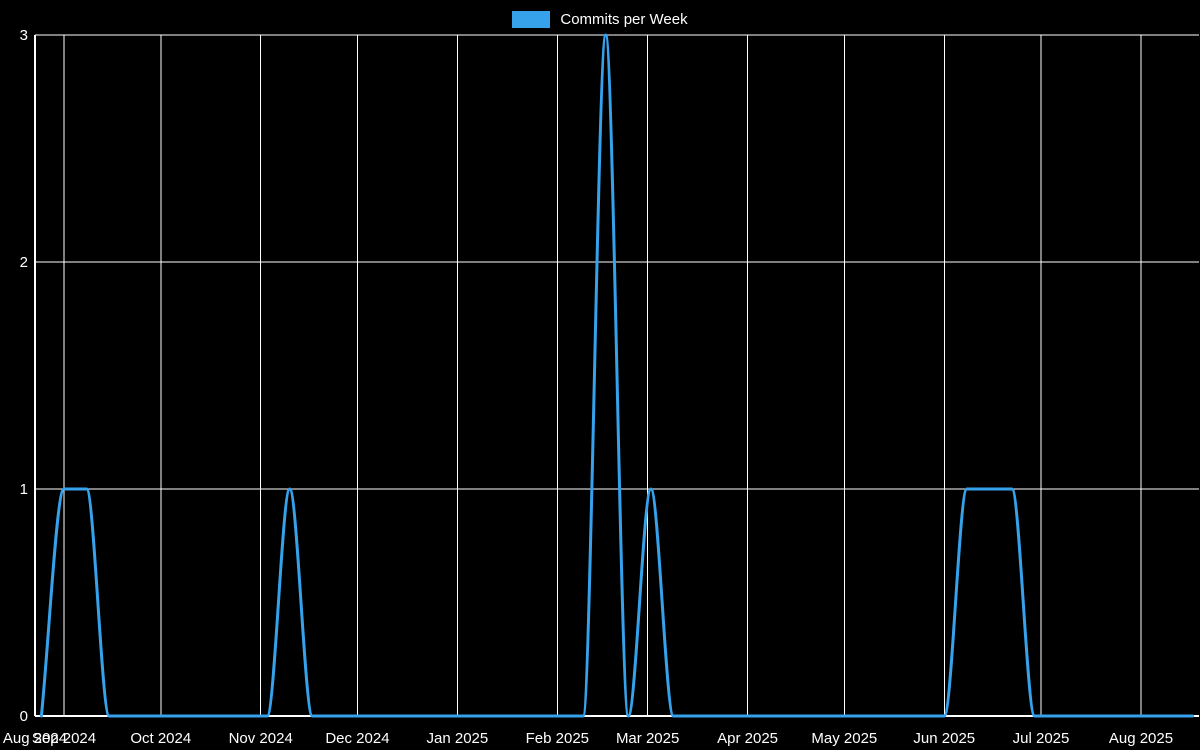 This screenshot has width=1200, height=750. What do you see at coordinates (1141, 738) in the screenshot?
I see `x-tick-label: Aug 2025` at bounding box center [1141, 738].